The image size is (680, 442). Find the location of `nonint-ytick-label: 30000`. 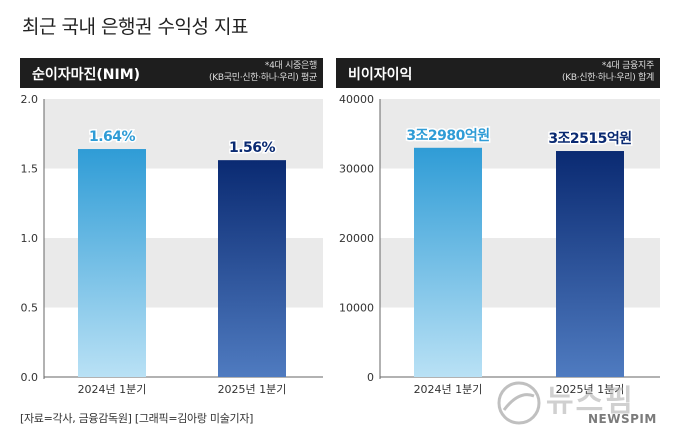

nonint-ytick-label: 30000 is located at coordinates (356, 169).